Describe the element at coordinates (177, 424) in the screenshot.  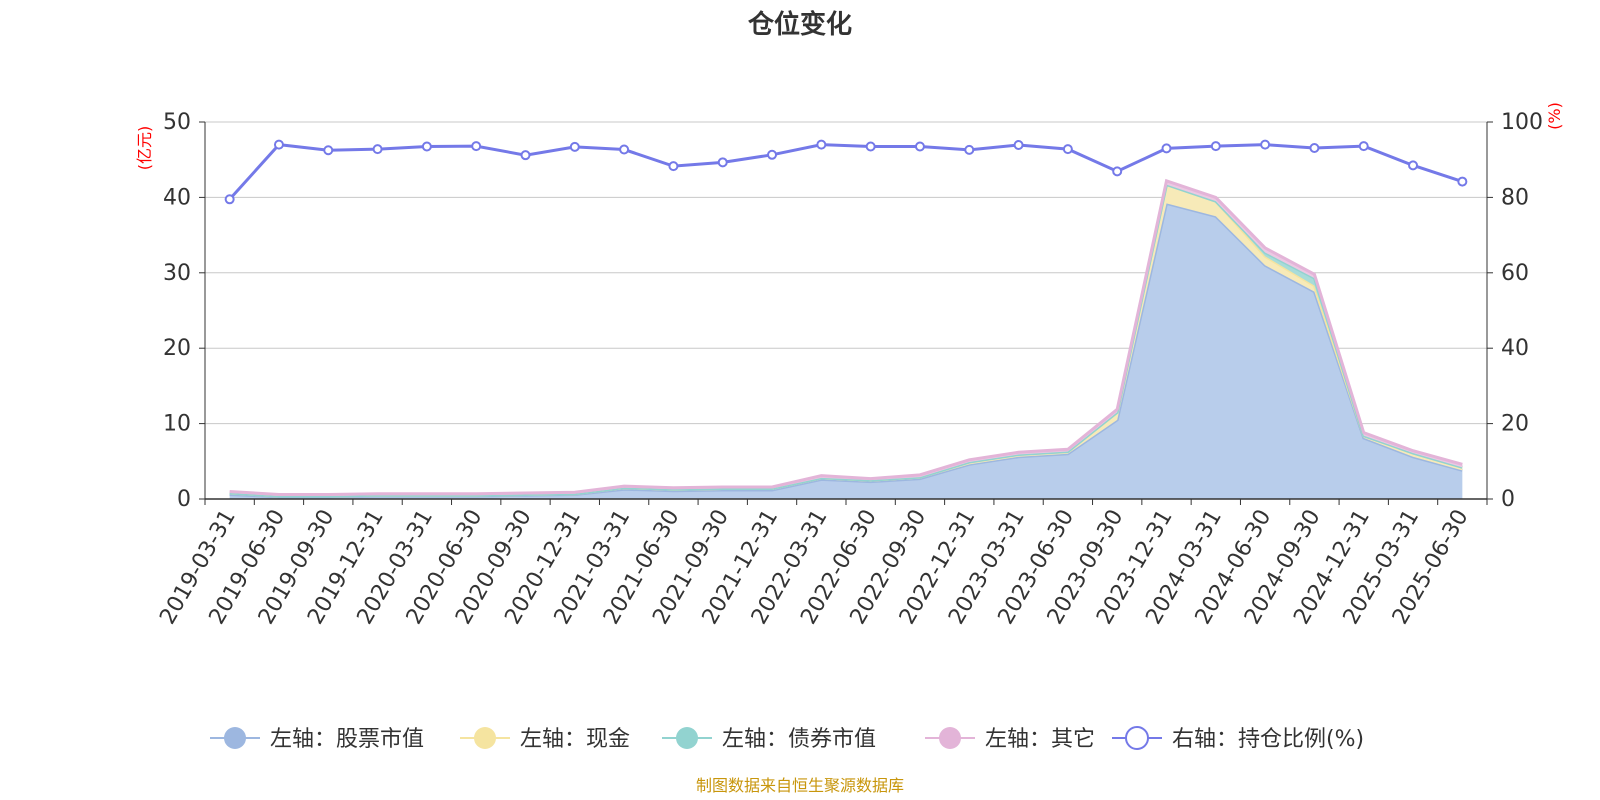
I see `left-axis-tick-label: 10` at that location.